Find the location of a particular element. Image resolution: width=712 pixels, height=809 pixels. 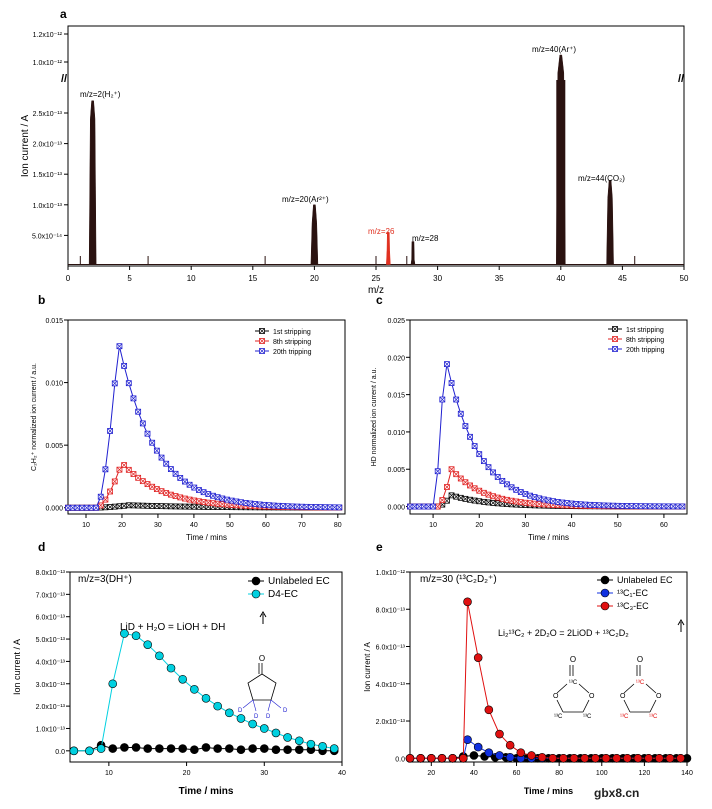

struct1-o-left: O is located at coordinates (556, 696).